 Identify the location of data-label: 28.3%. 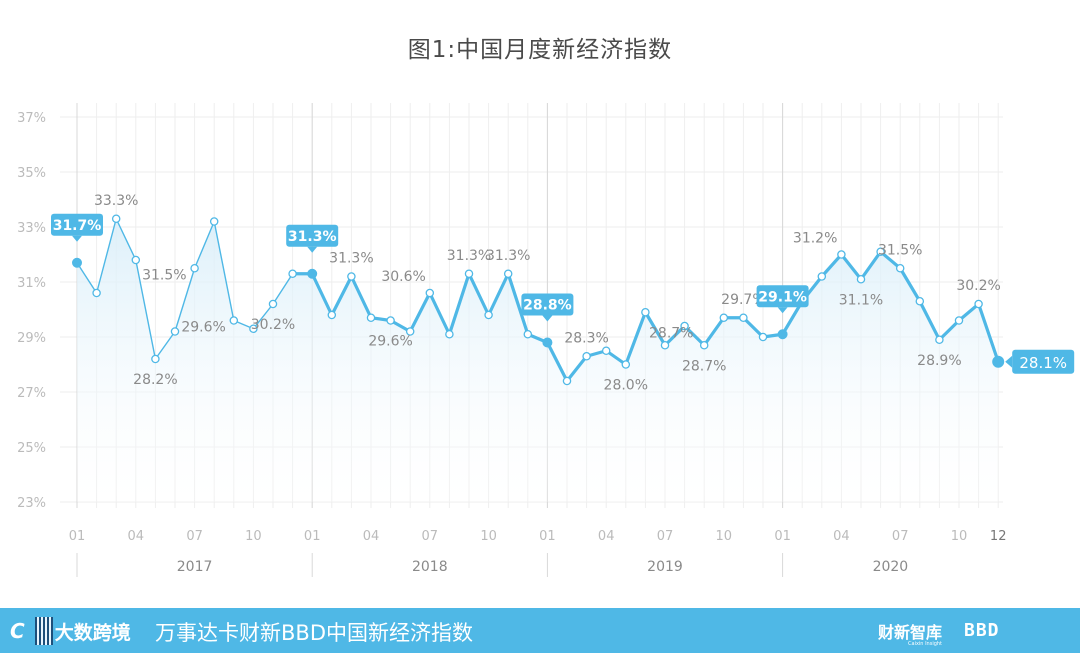
(586, 338).